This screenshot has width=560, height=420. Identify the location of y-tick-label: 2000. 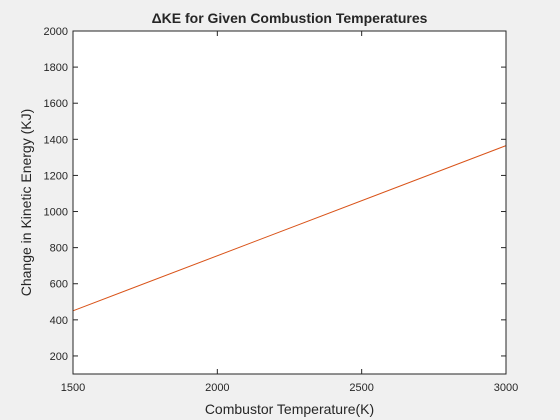
(56, 32).